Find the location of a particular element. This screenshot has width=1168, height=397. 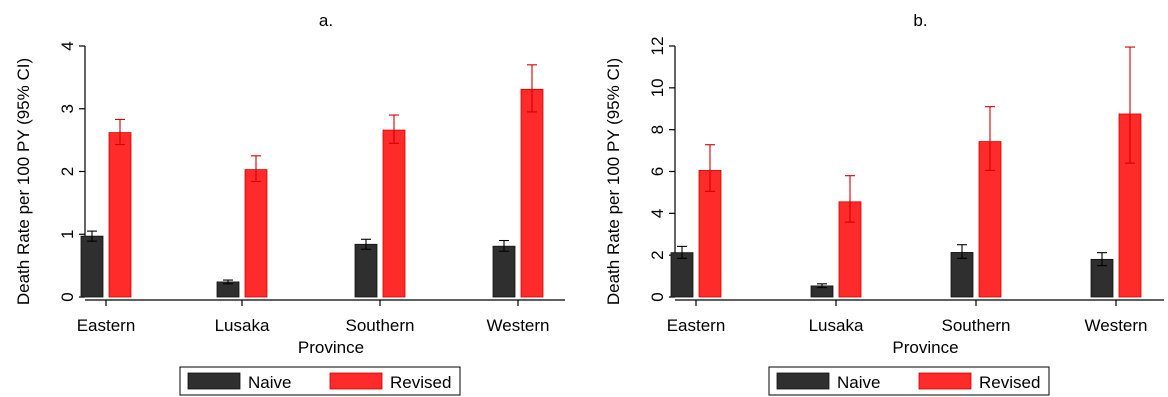

bar-naive-western is located at coordinates (504, 271).